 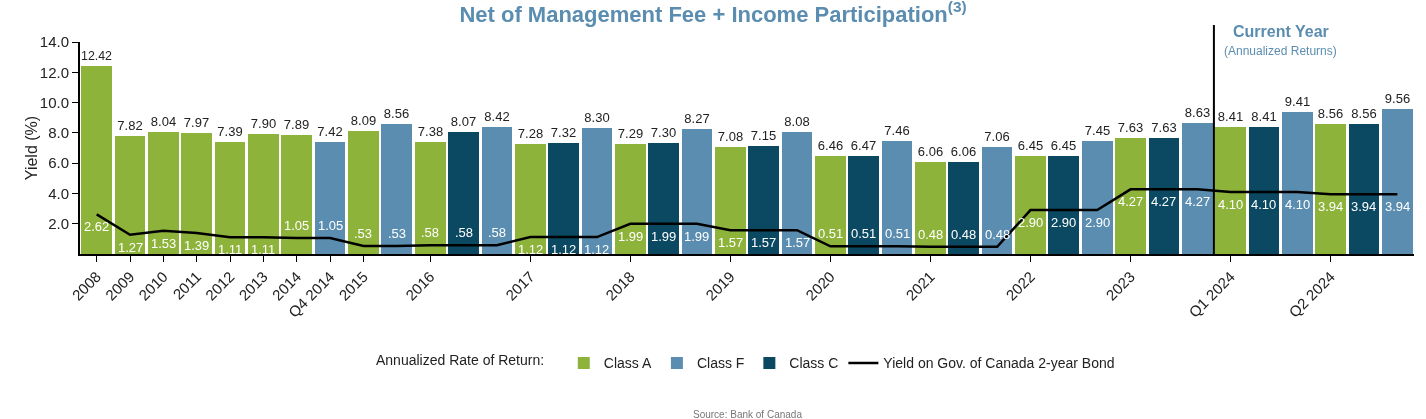 What do you see at coordinates (466, 360) in the screenshot?
I see `legend-title: Annualized Rate of Return:` at bounding box center [466, 360].